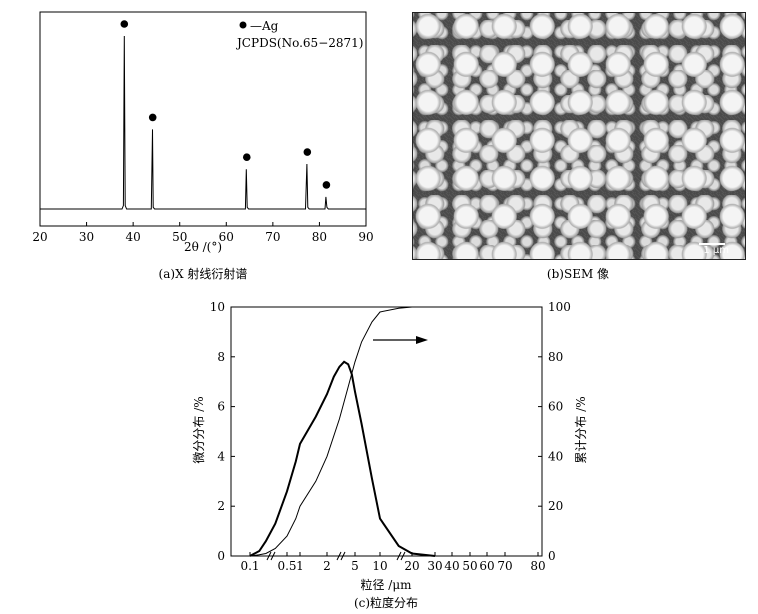 The image size is (758, 614). Describe the element at coordinates (217, 307) in the screenshot. I see `left-y-tick-label: 10` at that location.